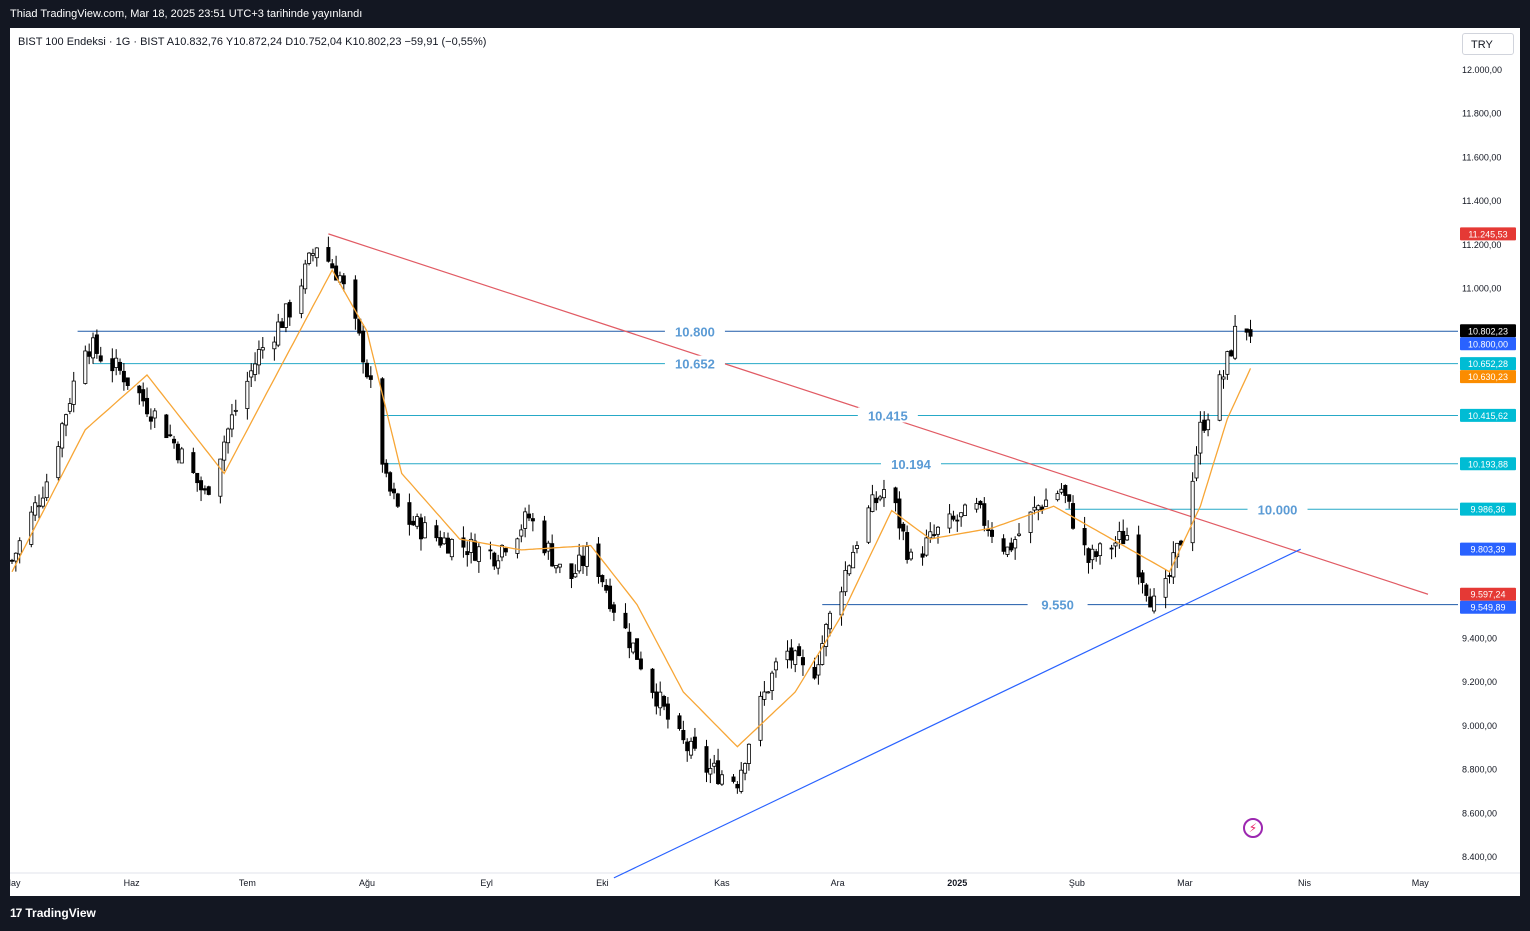  I want to click on y-tick-label: 11.800,00, so click(1481, 114).